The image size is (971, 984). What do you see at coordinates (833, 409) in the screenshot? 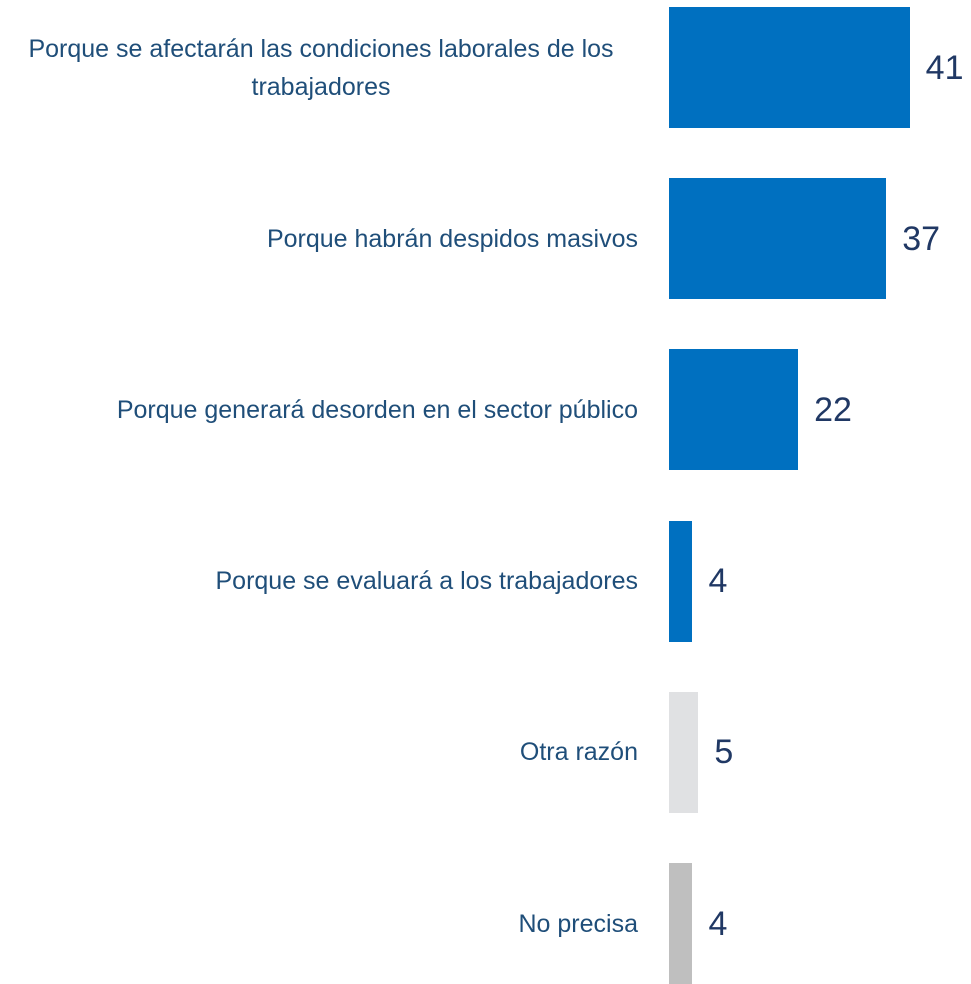
I see `value-label: 22` at bounding box center [833, 409].